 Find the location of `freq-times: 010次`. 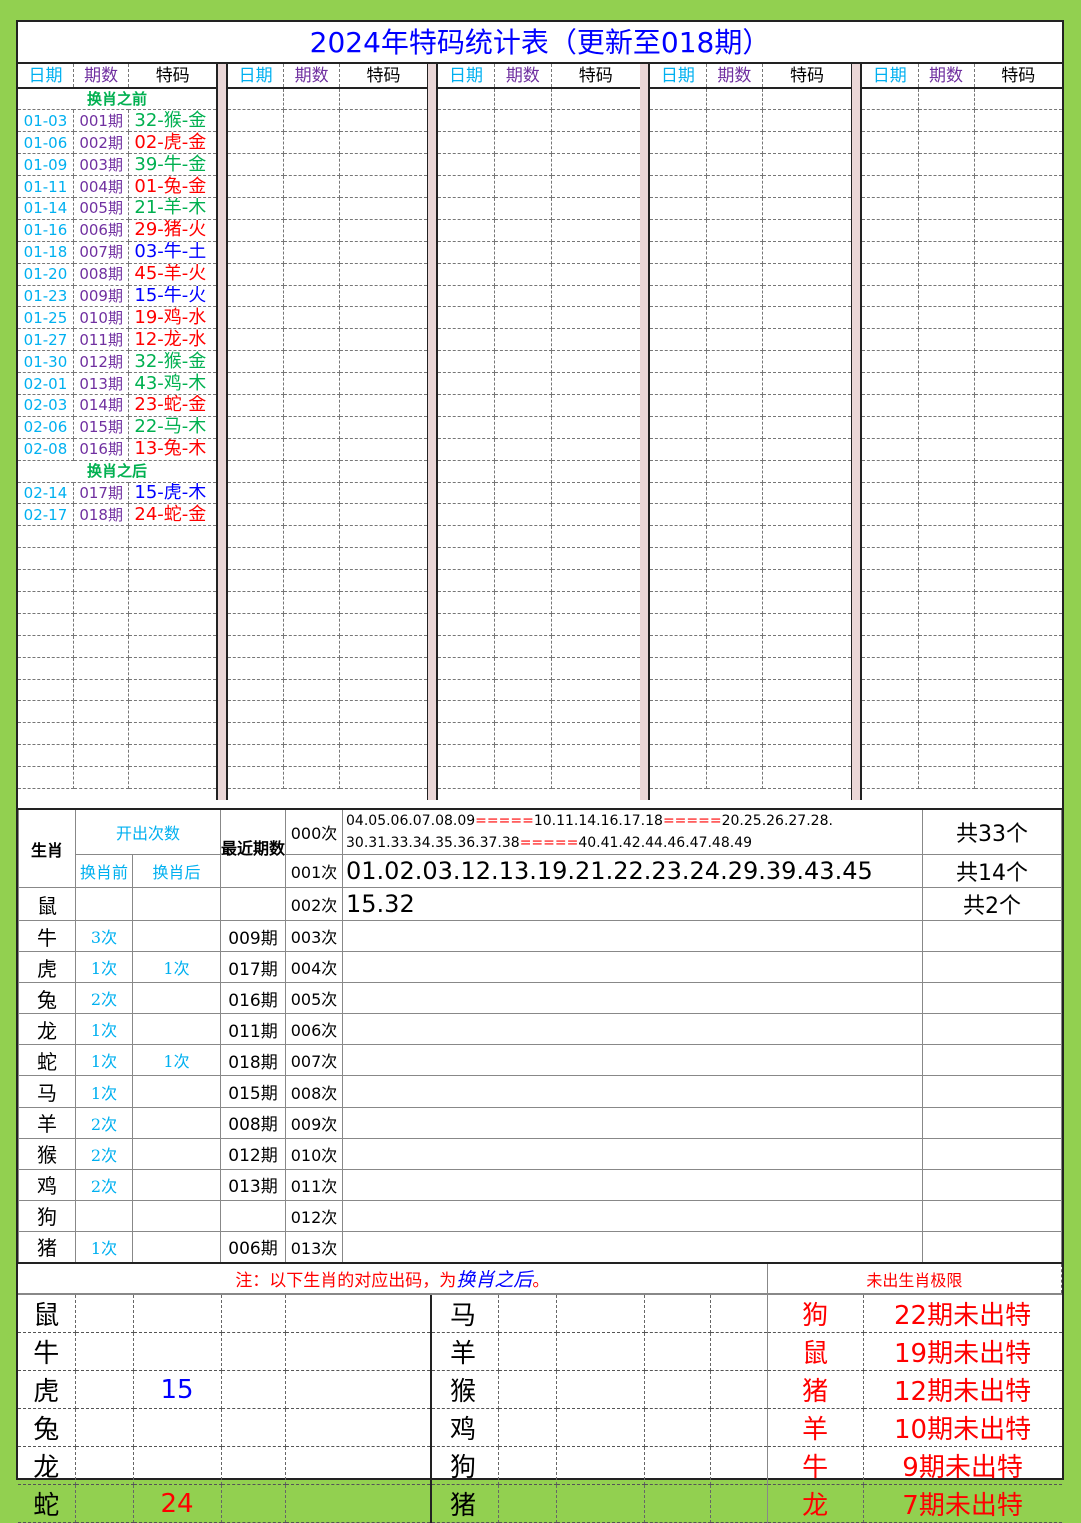

freq-times: 010次 is located at coordinates (314, 1153).